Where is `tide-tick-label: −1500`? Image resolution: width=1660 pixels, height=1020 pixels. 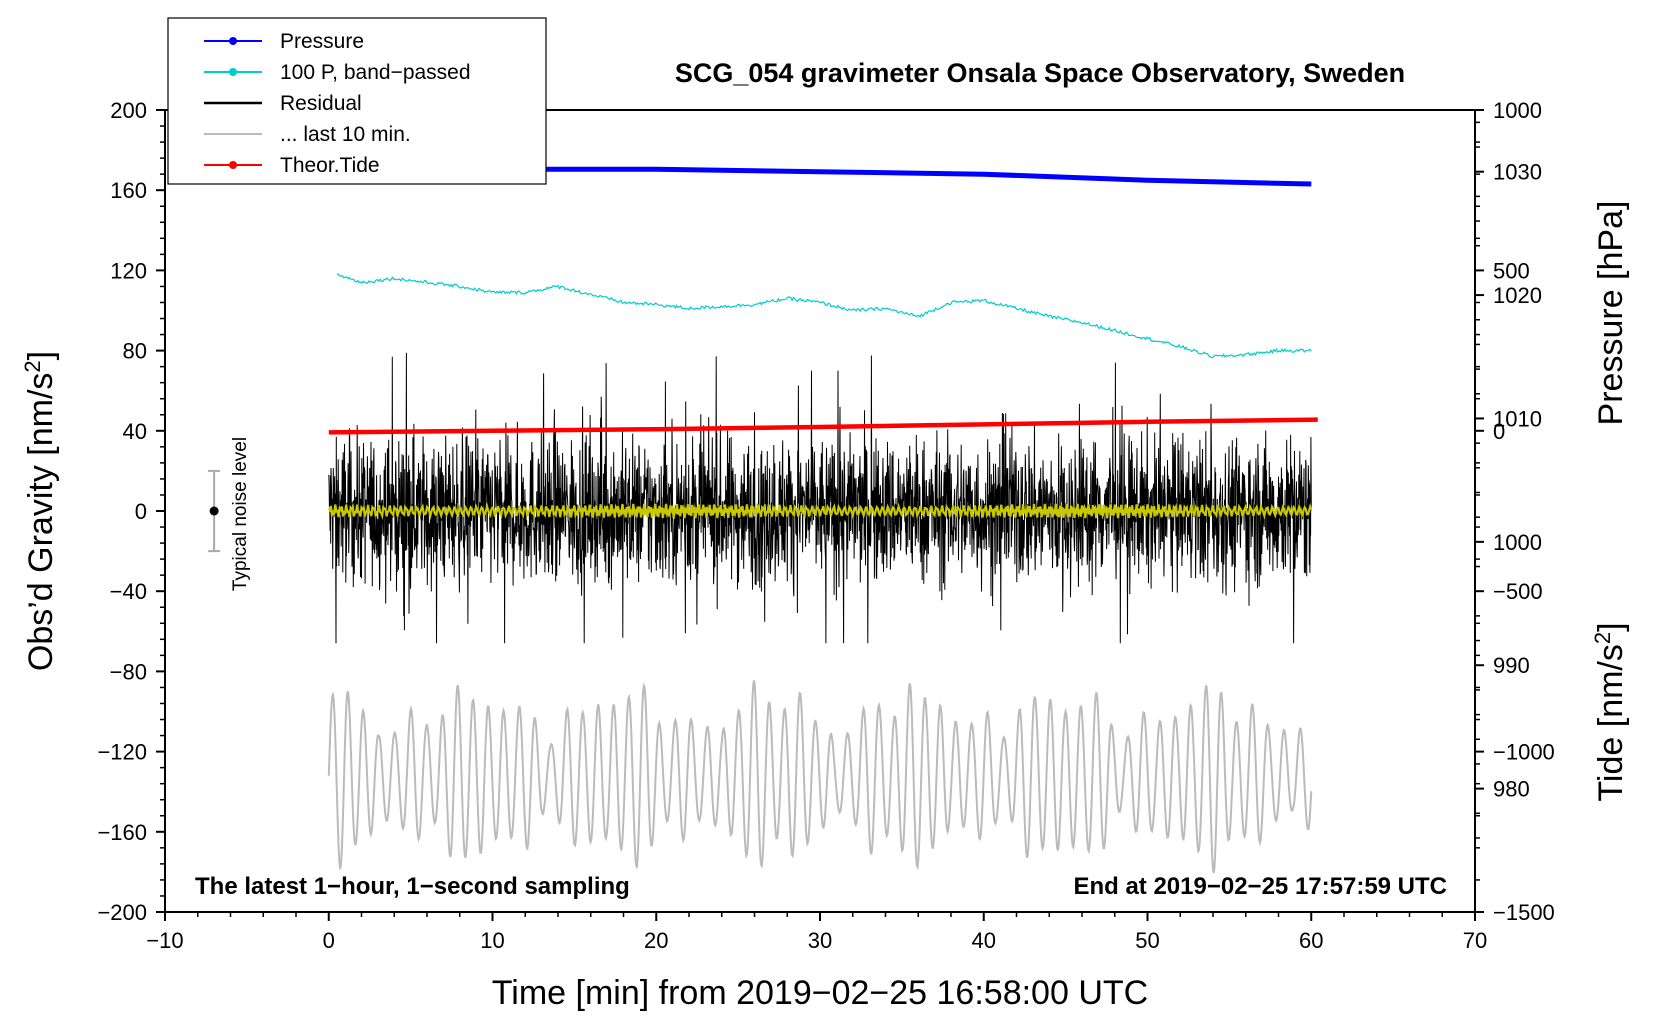
tide-tick-label: −1500 is located at coordinates (1524, 912).